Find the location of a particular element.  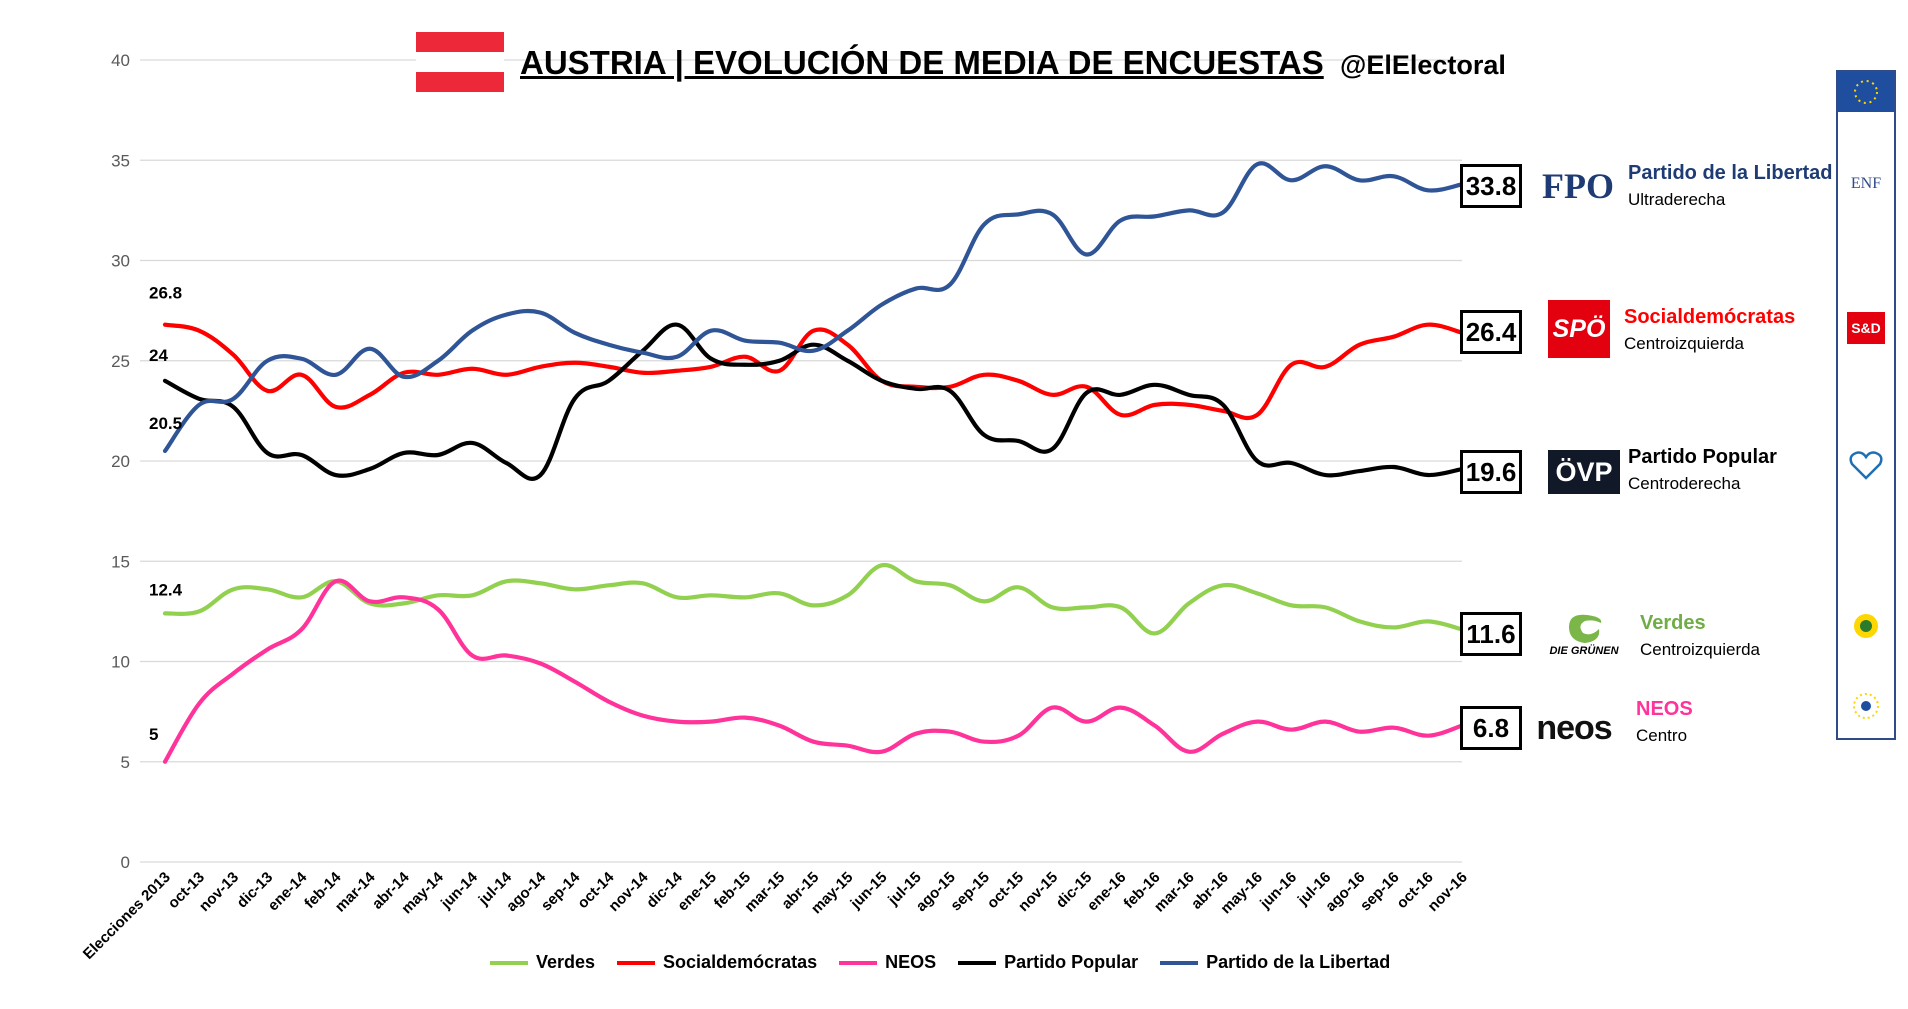

x-tick-label: sep-16 is located at coordinates (1380, 892).